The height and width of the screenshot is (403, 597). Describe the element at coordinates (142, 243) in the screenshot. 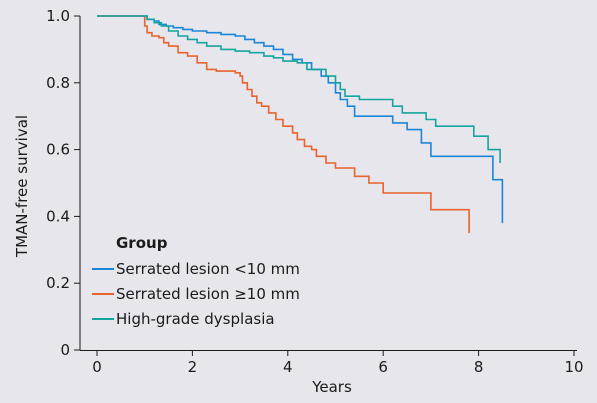

I see `legend-title: Group` at that location.